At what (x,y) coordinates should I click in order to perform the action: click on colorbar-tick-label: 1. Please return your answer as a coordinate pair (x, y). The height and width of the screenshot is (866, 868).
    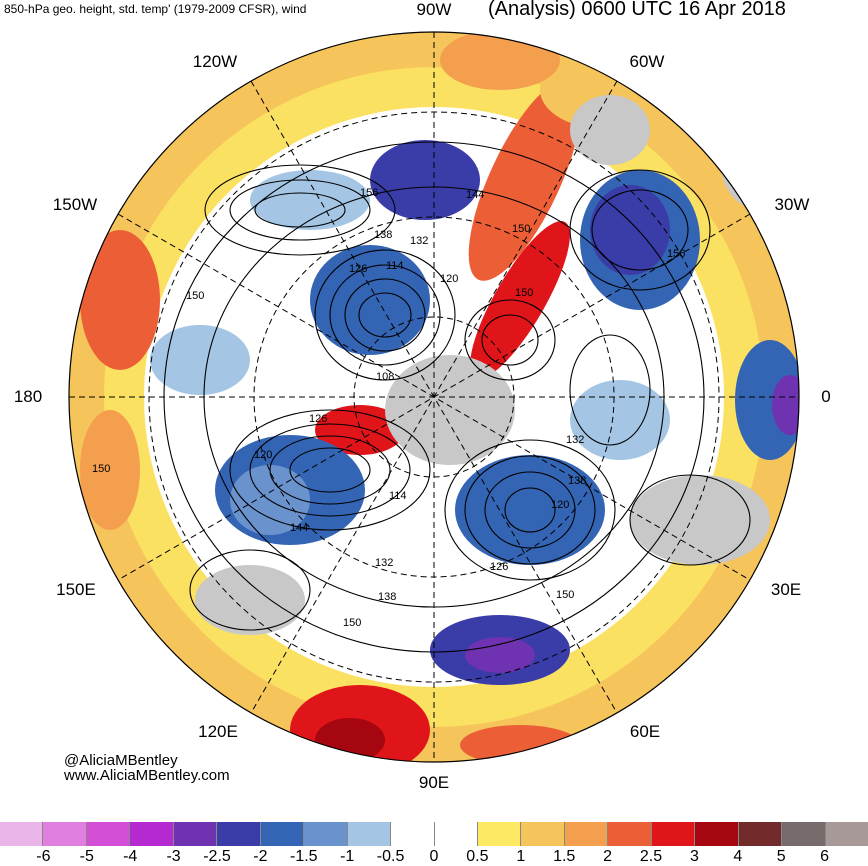
    Looking at the image, I should click on (521, 856).